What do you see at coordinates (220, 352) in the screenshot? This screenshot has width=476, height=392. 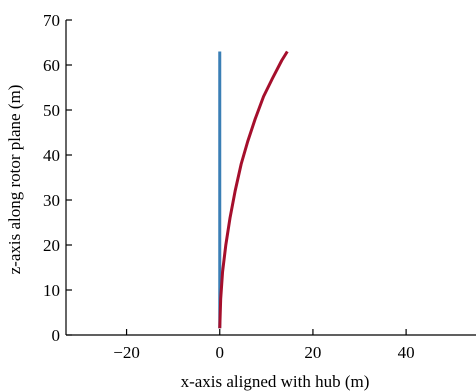 I see `x-tick-label: 0` at bounding box center [220, 352].